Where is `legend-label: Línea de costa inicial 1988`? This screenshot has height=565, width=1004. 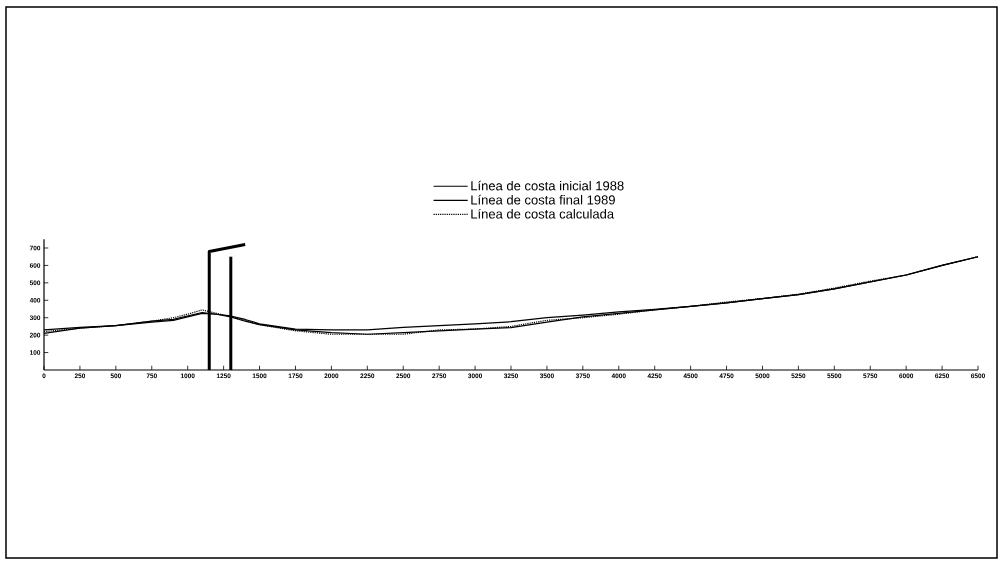
legend-label: Línea de costa inicial 1988 is located at coordinates (547, 185).